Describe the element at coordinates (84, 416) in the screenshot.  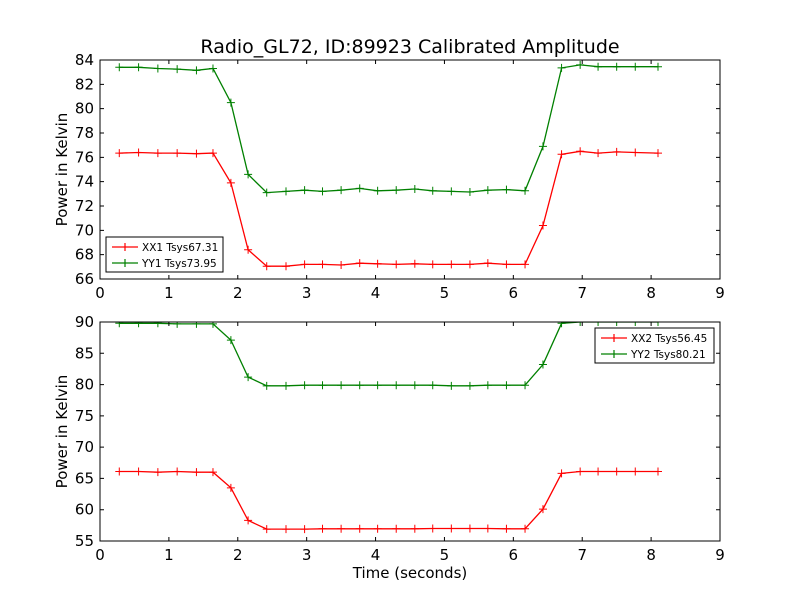
I see `y-tick-label: 75` at that location.